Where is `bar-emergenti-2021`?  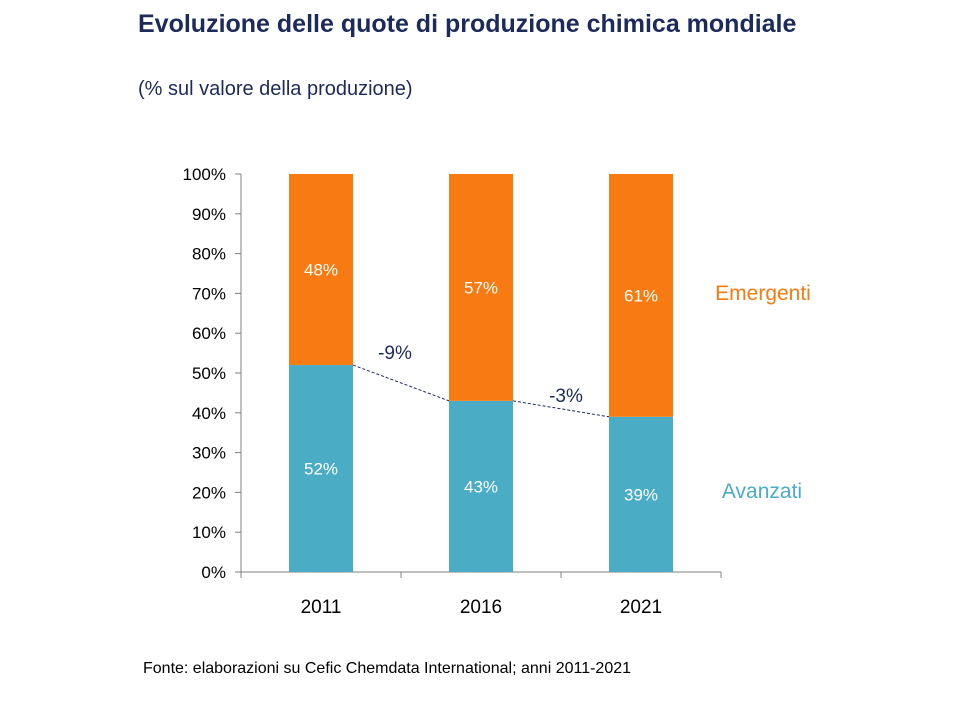
bar-emergenti-2021 is located at coordinates (641, 295).